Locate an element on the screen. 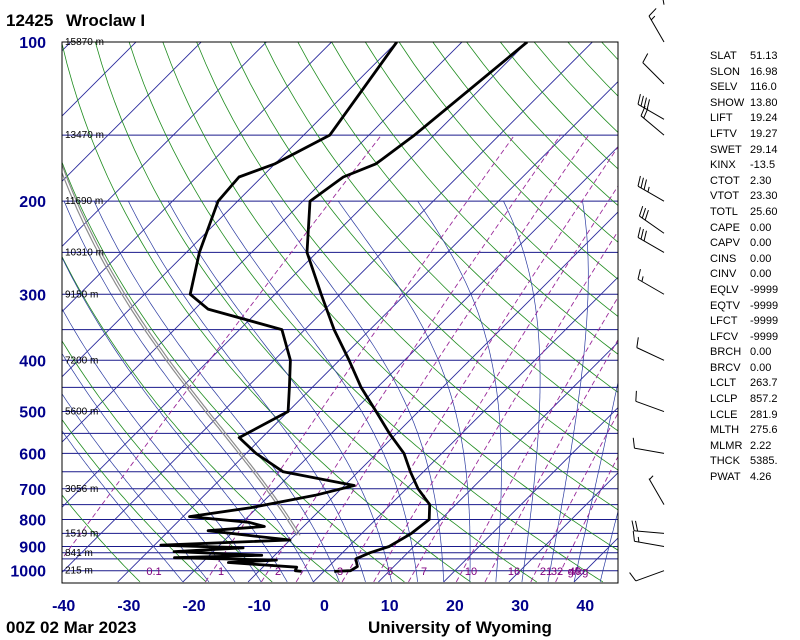 This screenshot has width=800, height=640. index-row: SLON 16.98 is located at coordinates (755, 73).